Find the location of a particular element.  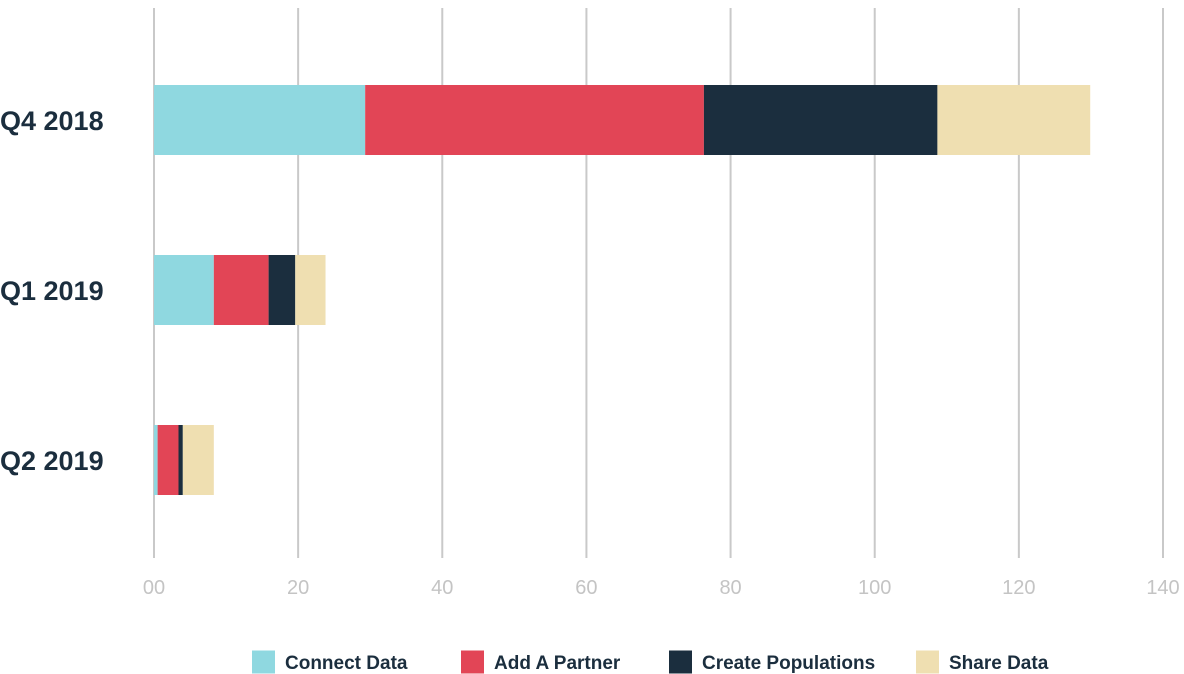

bar-q4-2018-share-data is located at coordinates (1014, 120).